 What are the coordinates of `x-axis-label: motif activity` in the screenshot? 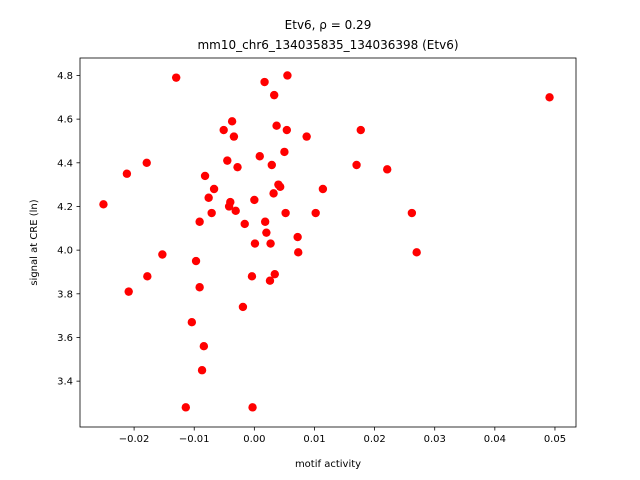 It's located at (328, 464).